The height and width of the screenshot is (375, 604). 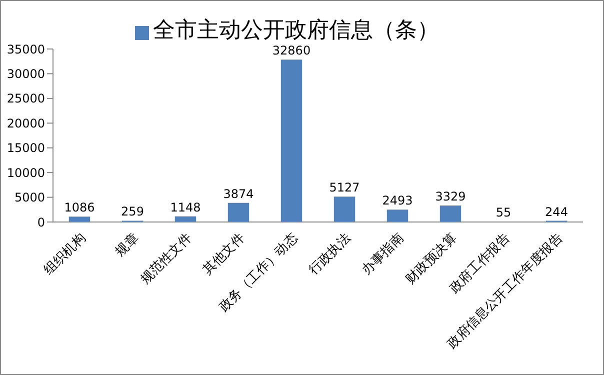 I want to click on y-tick-label: 0, so click(x=41, y=222).